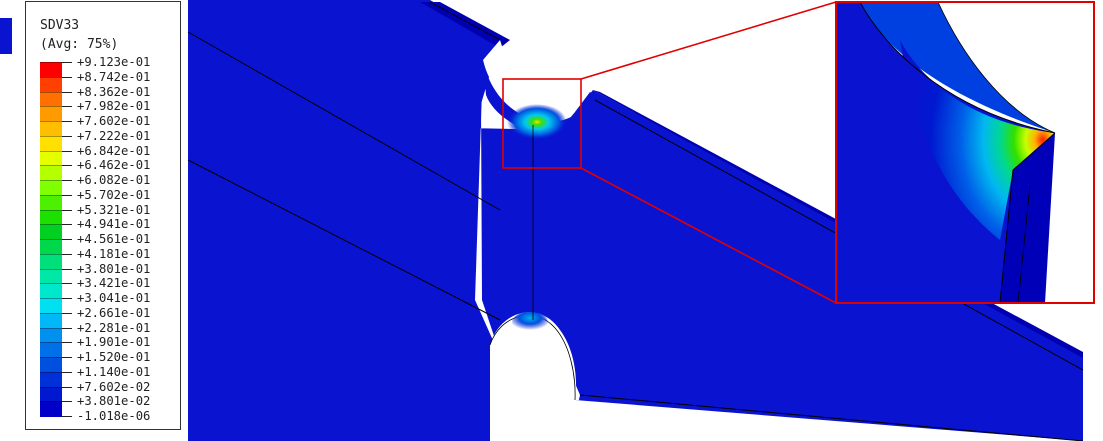 The height and width of the screenshot is (441, 1103). I want to click on legend-variable-name: SDV33, so click(60, 25).